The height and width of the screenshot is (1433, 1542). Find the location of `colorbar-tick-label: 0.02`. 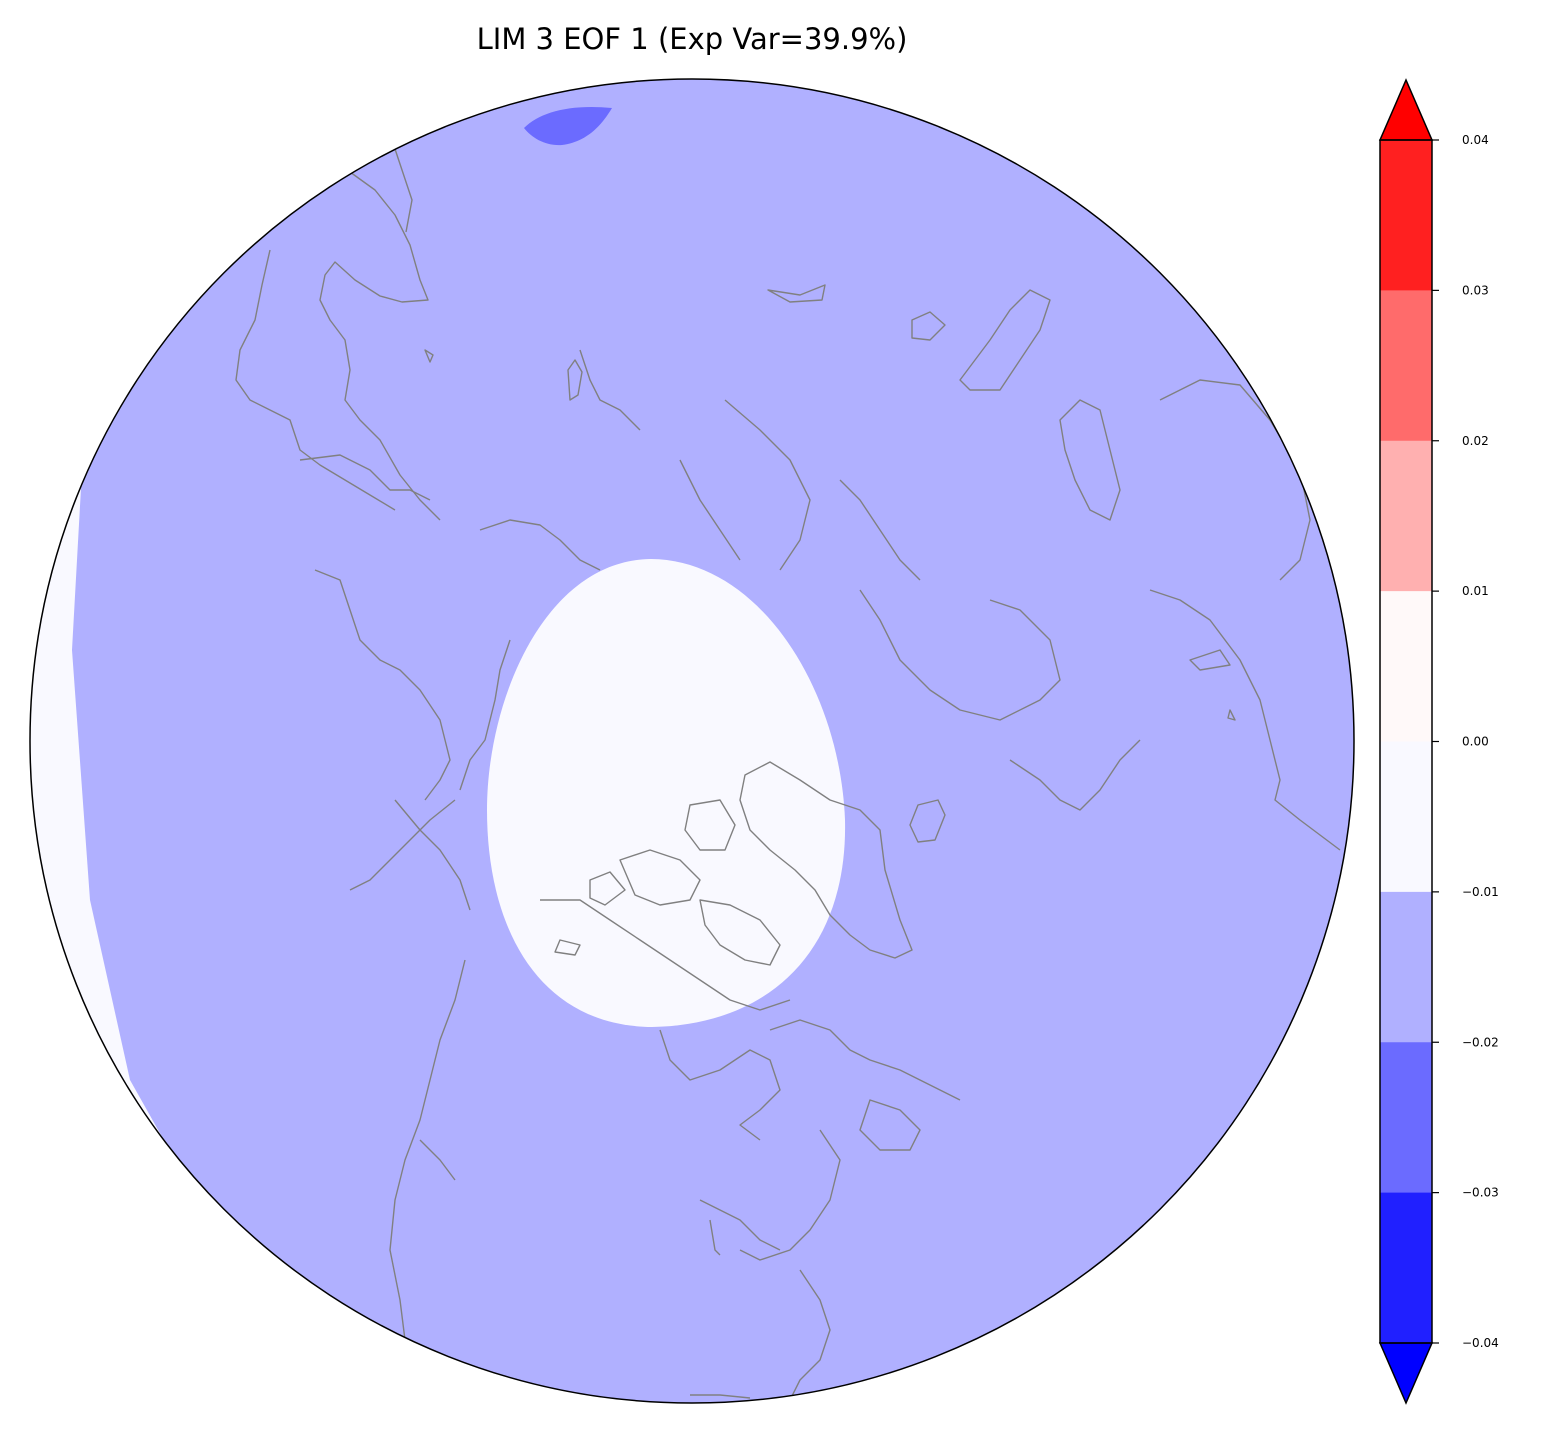

colorbar-tick-label: 0.02 is located at coordinates (1475, 441).